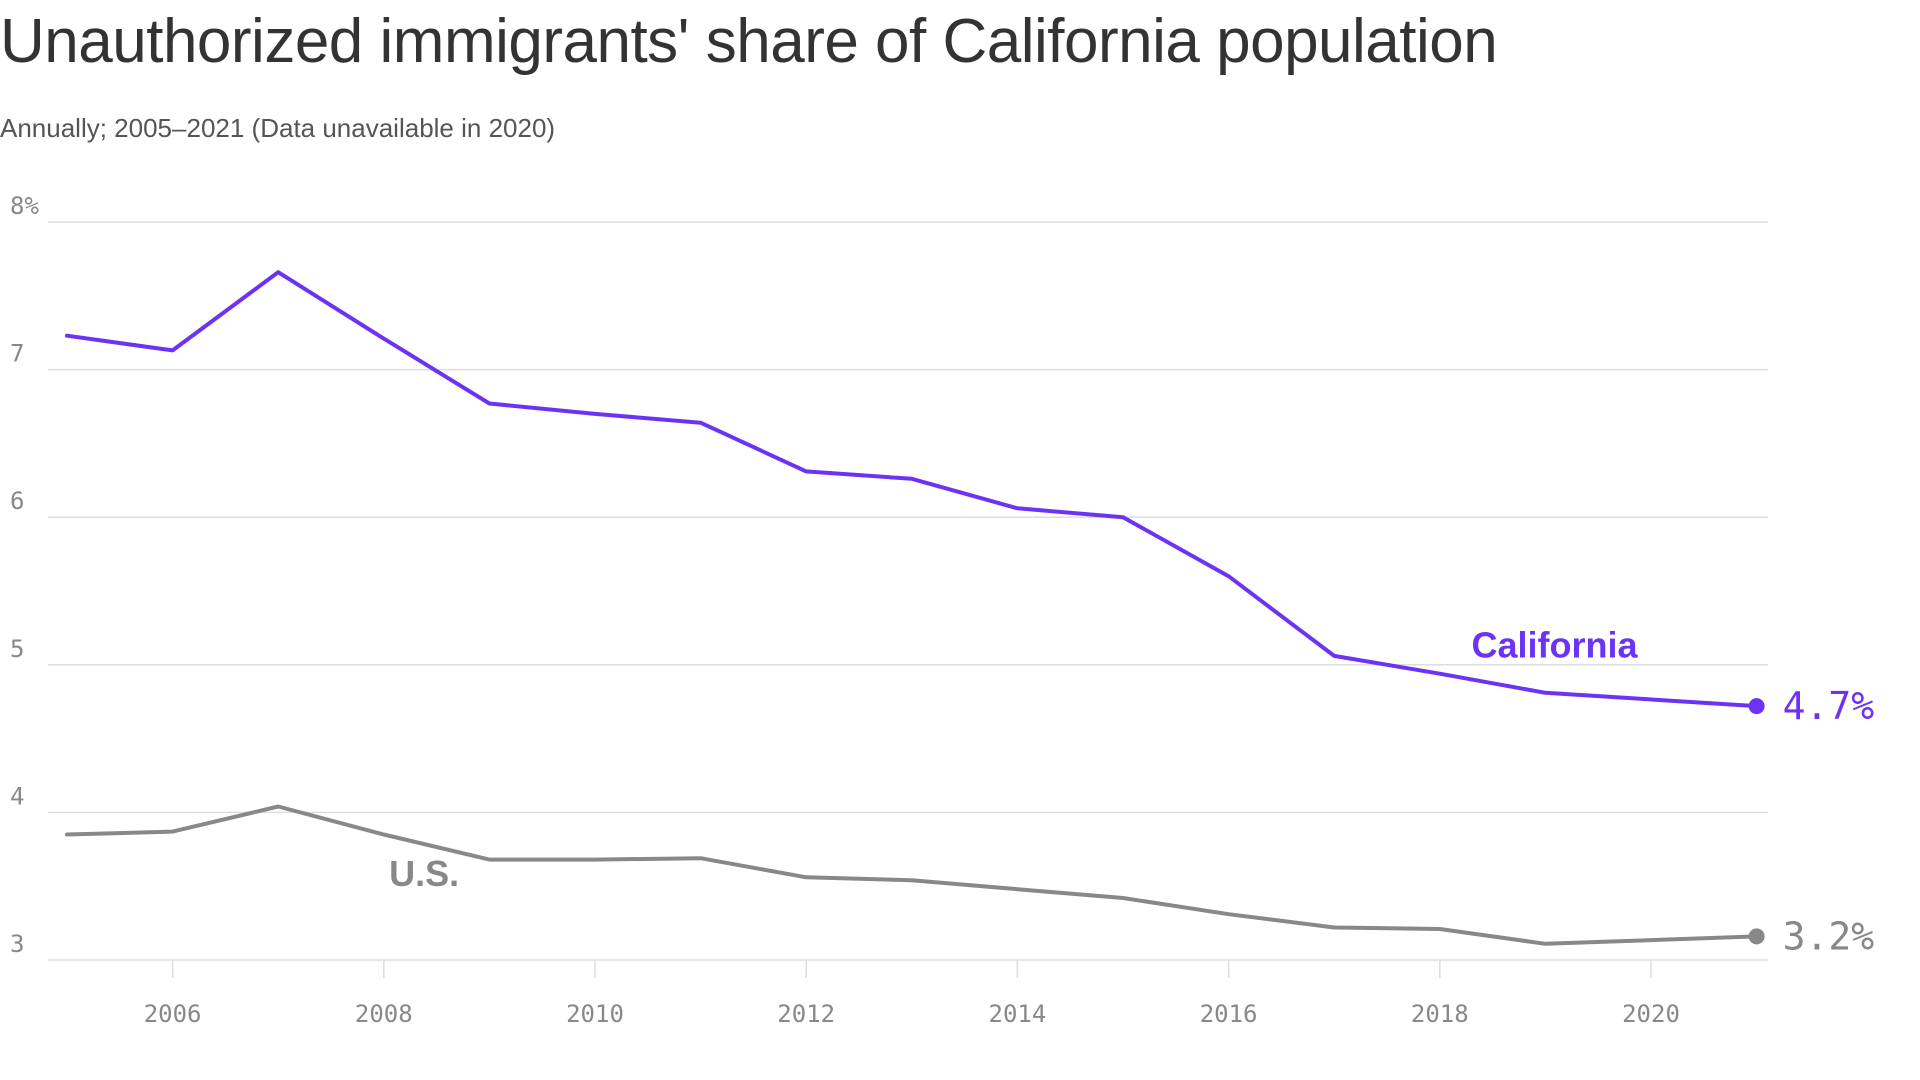 The width and height of the screenshot is (1920, 1080). What do you see at coordinates (384, 1014) in the screenshot?
I see `x-tick-label: 2008` at bounding box center [384, 1014].